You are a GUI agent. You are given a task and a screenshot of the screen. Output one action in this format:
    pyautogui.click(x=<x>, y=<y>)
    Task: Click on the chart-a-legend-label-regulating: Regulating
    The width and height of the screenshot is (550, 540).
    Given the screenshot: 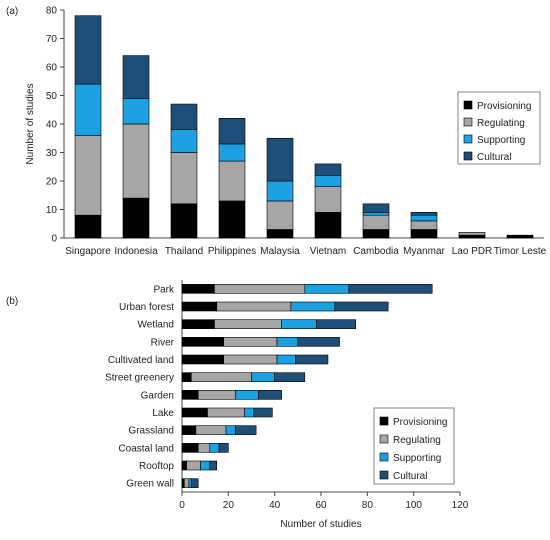 What is the action you would take?
    pyautogui.click(x=501, y=123)
    